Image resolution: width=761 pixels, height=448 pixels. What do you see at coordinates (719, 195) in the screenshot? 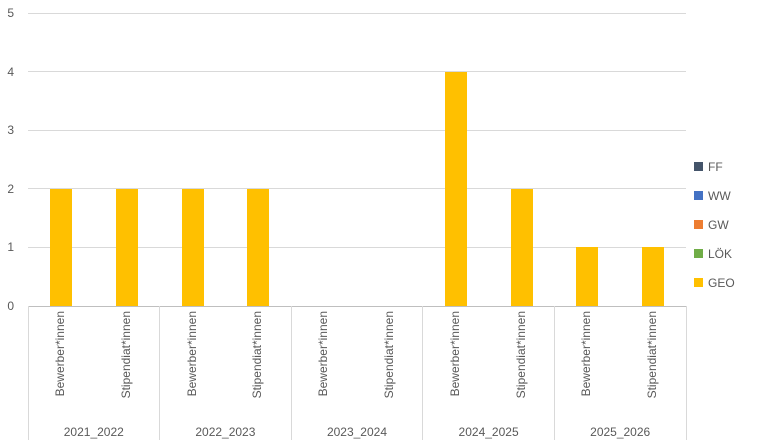
I see `legend-label: WW` at bounding box center [719, 195].